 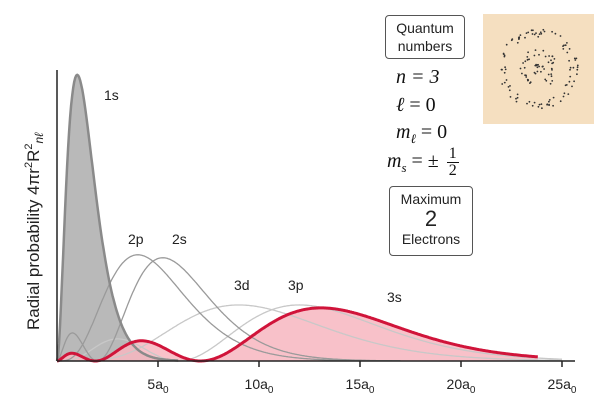 What do you see at coordinates (179, 239) in the screenshot?
I see `curve-label-2s: 2s` at bounding box center [179, 239].